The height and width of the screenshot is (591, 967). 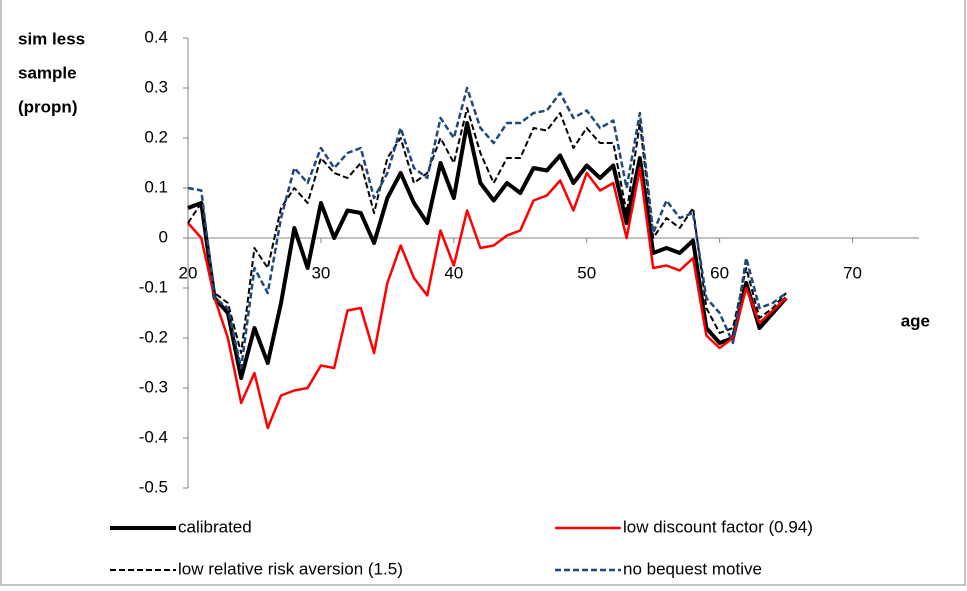 I want to click on x-axis-label: age, so click(x=915, y=320).